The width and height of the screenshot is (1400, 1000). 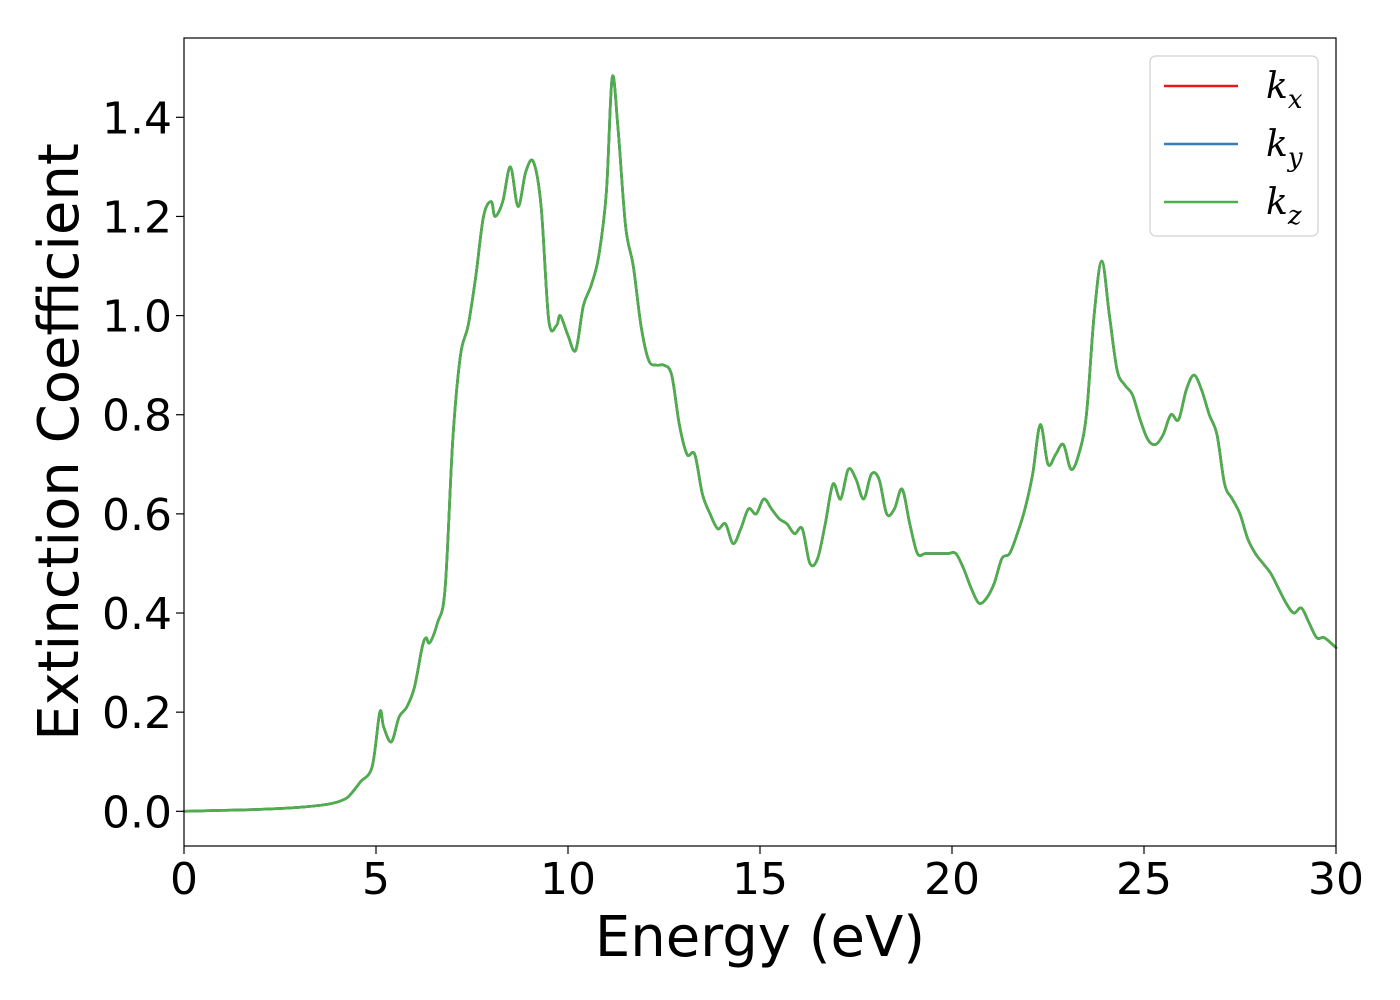 I want to click on y-tick-label: 0.0, so click(x=137, y=812).